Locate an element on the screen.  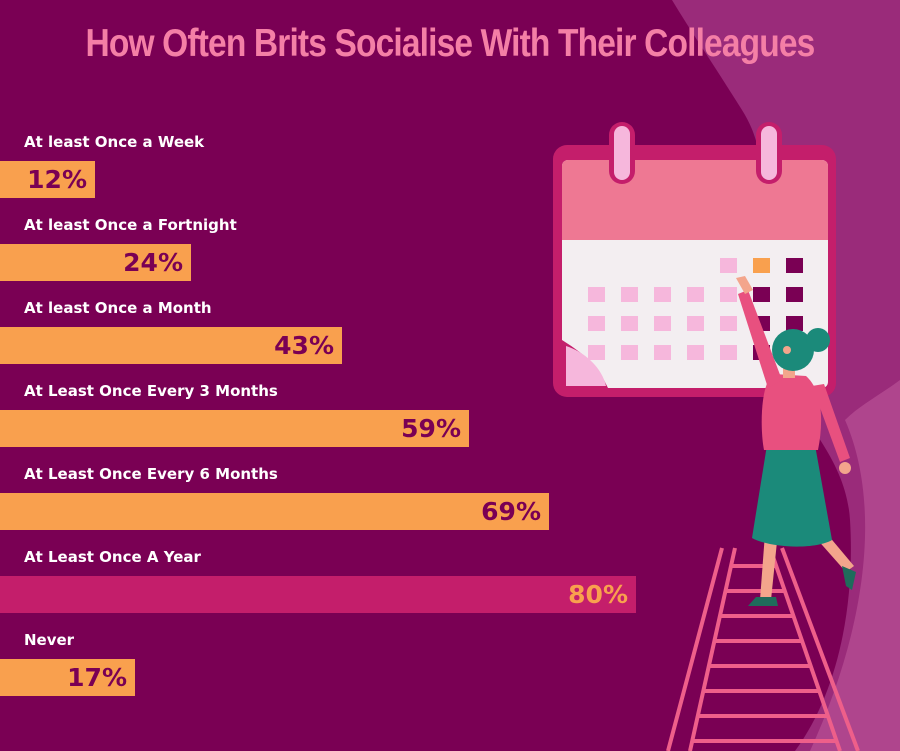
bar-value-label: 12% is located at coordinates (57, 179).